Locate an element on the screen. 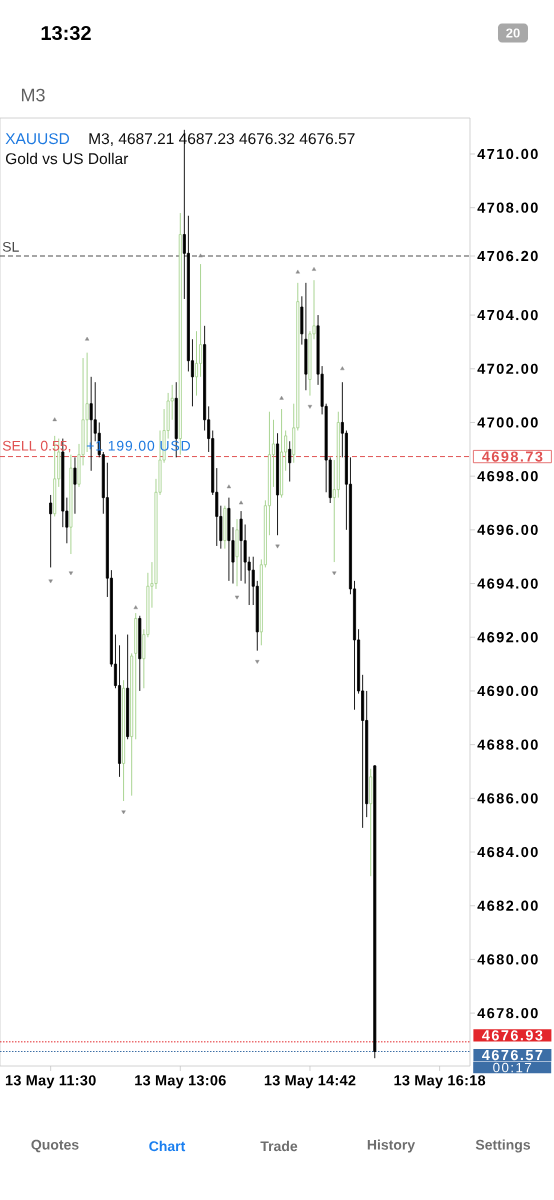 The image size is (554, 1200). y-tick-label: 4704.00 is located at coordinates (507, 315).